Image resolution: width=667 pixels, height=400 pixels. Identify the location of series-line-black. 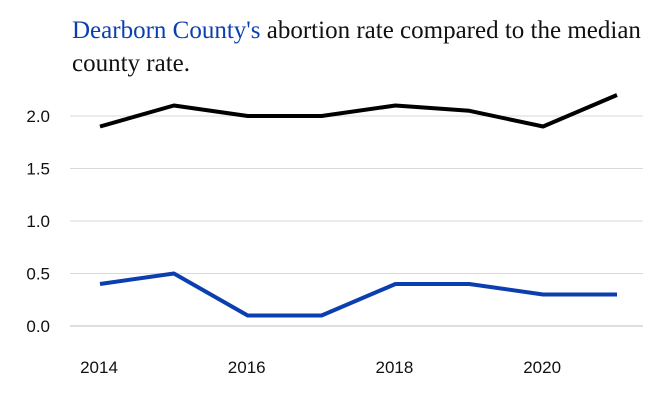
(358, 111).